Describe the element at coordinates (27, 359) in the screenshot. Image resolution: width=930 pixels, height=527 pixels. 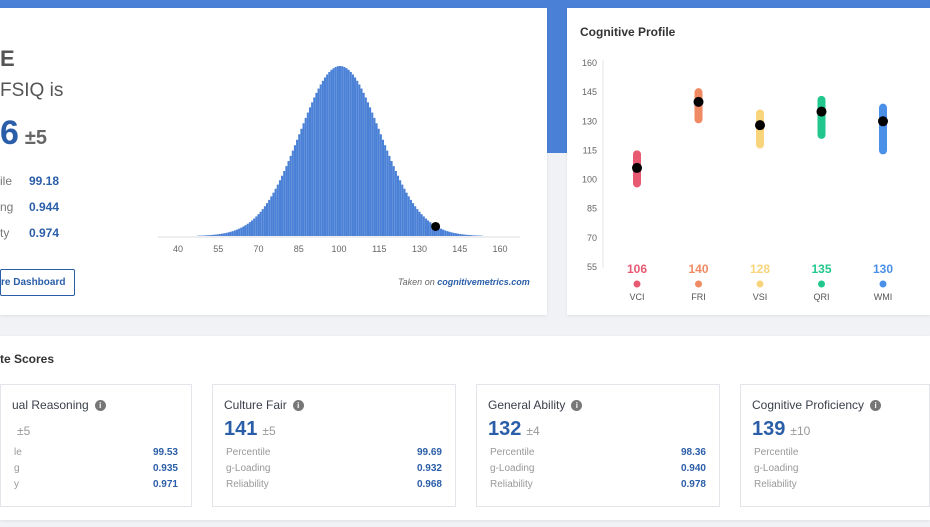
I see `section-title: te Scores` at that location.